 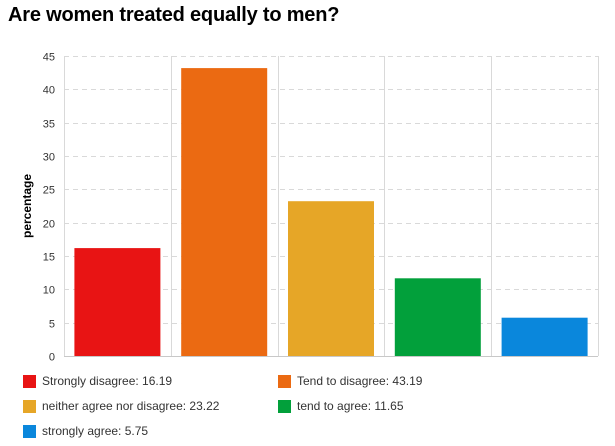 What do you see at coordinates (49, 125) in the screenshot?
I see `y-tick-label: 35` at bounding box center [49, 125].